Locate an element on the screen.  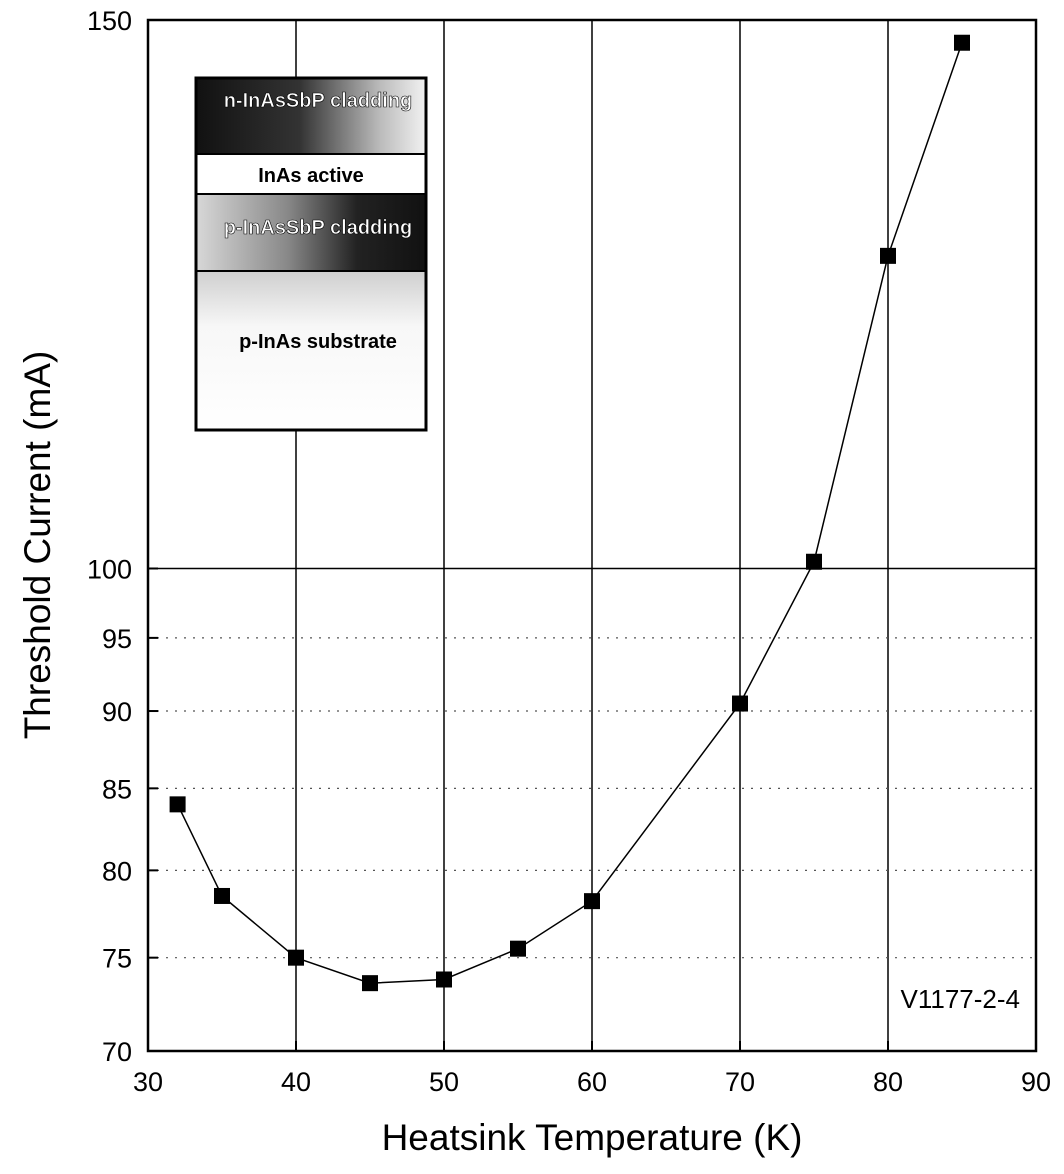
inset-layer-substrate is located at coordinates (311, 350).